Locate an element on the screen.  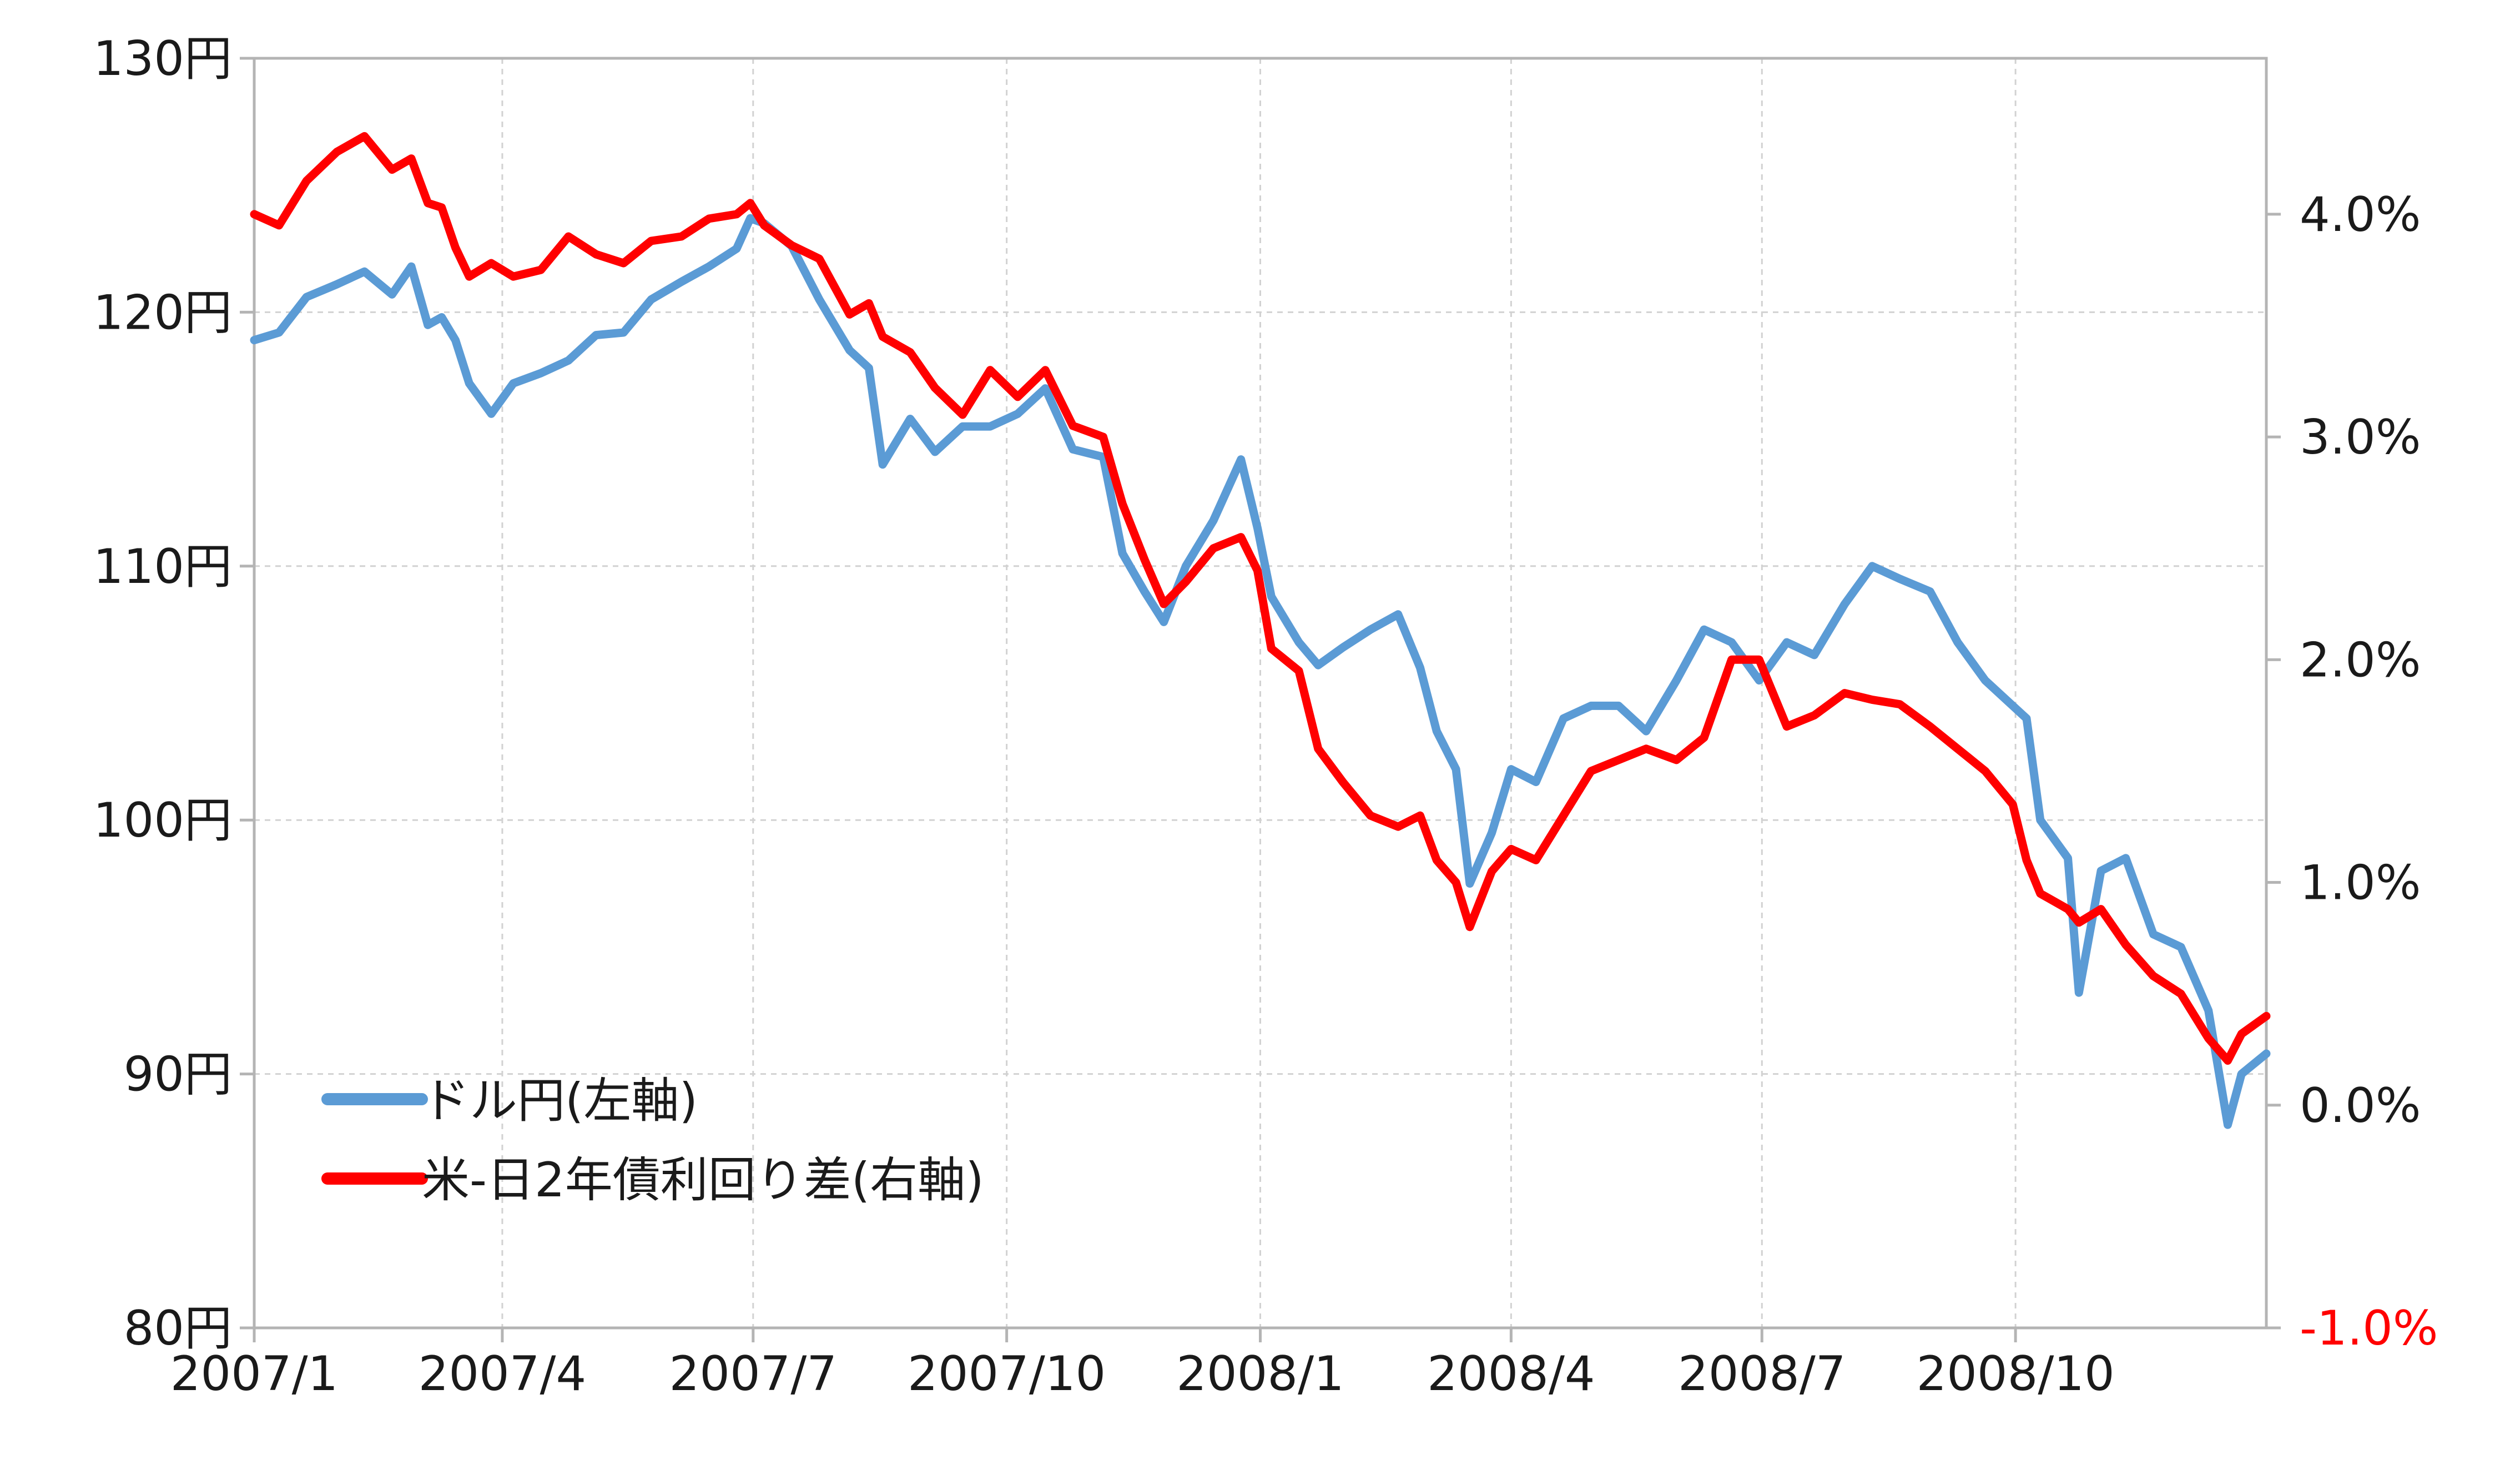
right-tick-label-0: -1.0% is located at coordinates (2369, 1328).